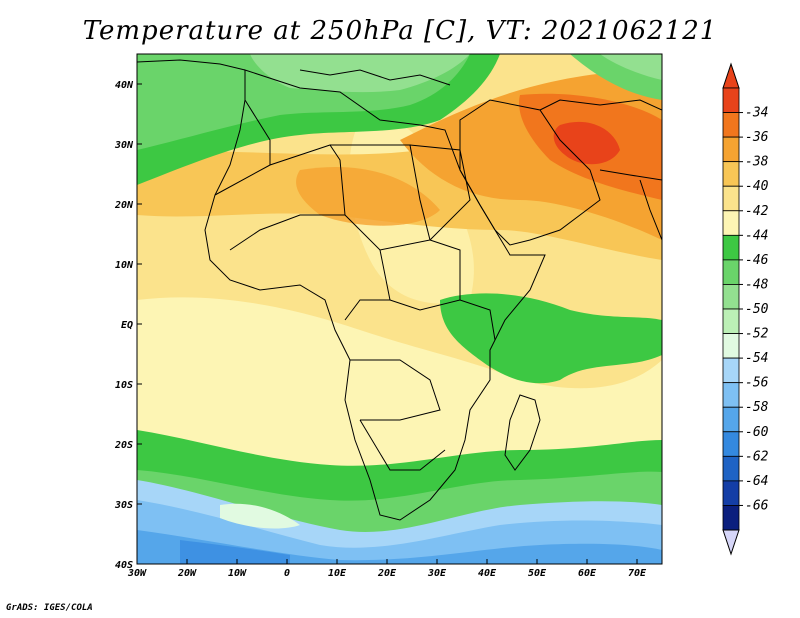 This screenshot has width=800, height=618. I want to click on lon-tick-label: 60E, so click(587, 573).